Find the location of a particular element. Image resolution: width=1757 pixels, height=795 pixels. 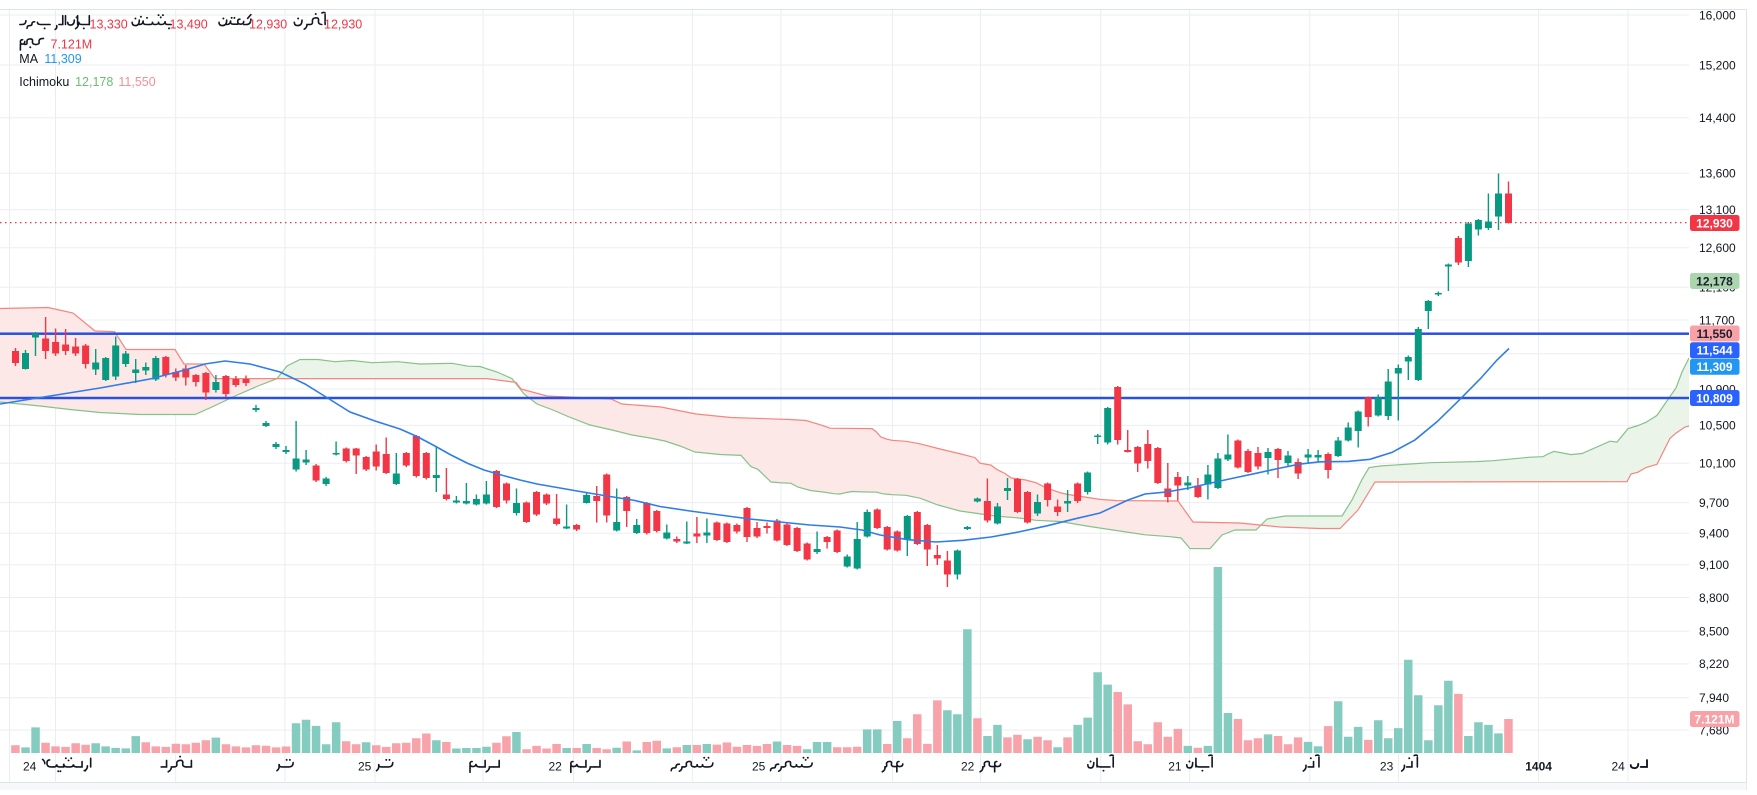

svg-text: 8,800 is located at coordinates (1714, 598).